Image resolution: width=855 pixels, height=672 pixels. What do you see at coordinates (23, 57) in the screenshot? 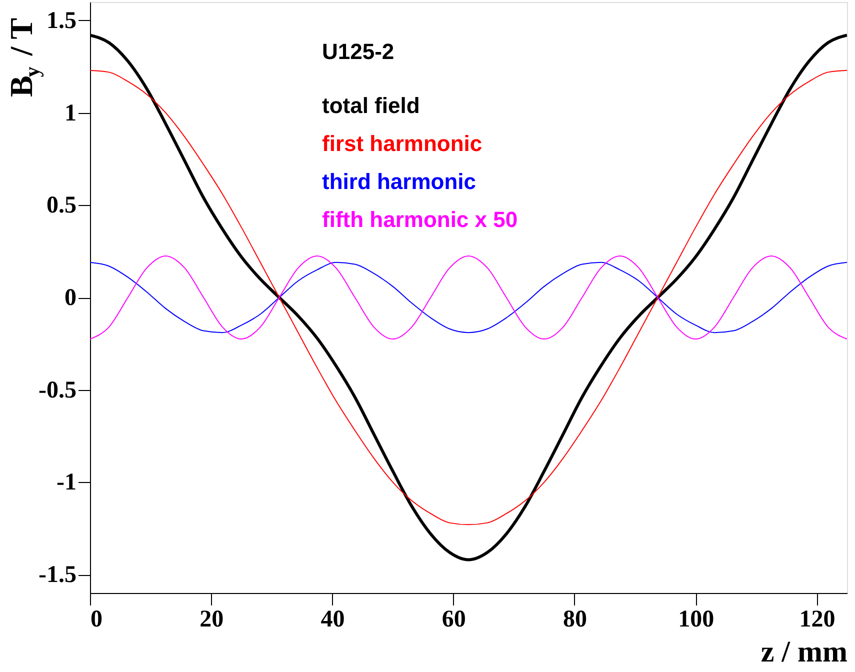
I see `y-axis-title: By / T` at bounding box center [23, 57].